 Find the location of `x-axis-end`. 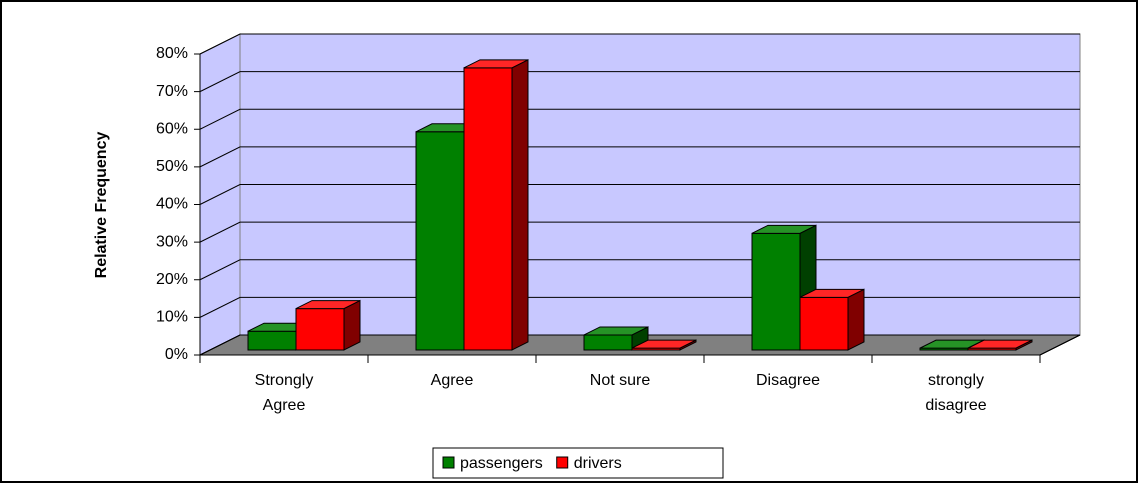

x-axis-end is located at coordinates (1060, 345).